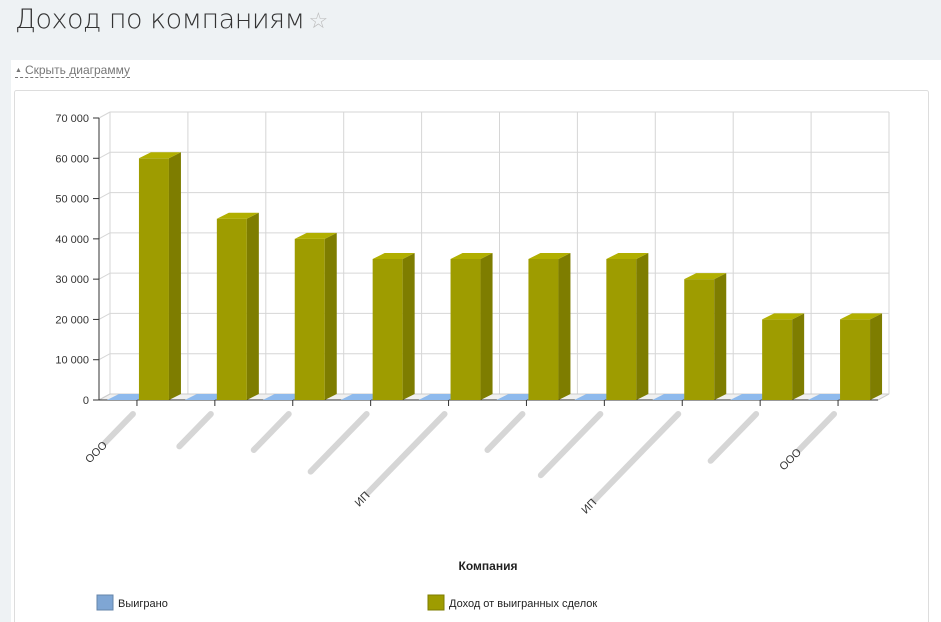 This screenshot has width=941, height=622. What do you see at coordinates (72, 280) in the screenshot?
I see `y-tick-label: 30 000` at bounding box center [72, 280].